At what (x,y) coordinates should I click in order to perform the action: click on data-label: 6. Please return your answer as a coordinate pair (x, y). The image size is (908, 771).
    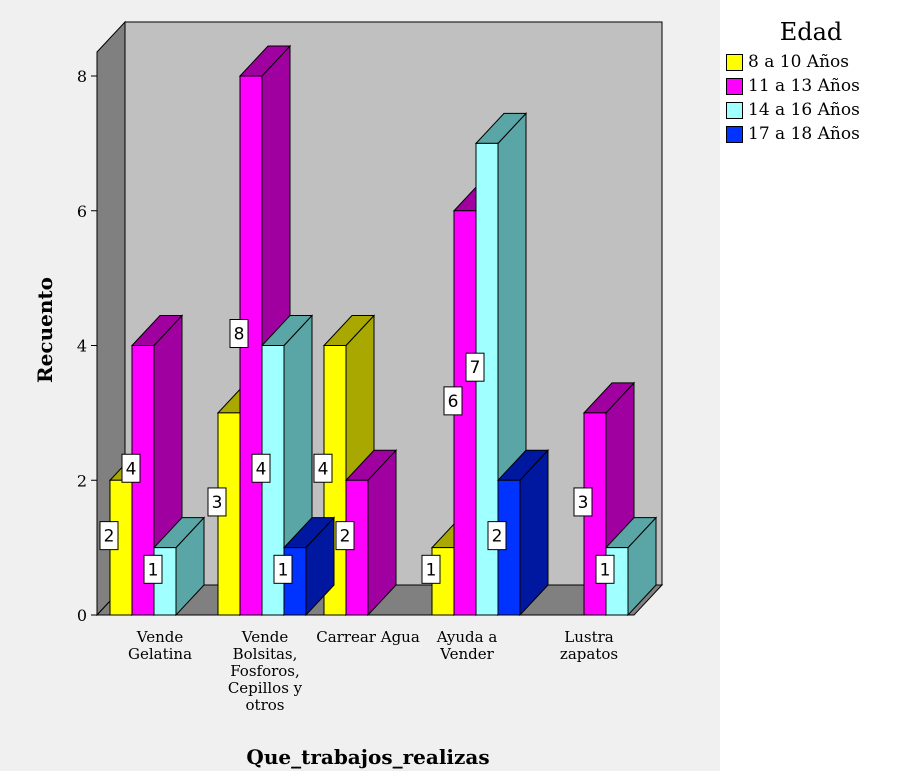
    Looking at the image, I should click on (453, 402).